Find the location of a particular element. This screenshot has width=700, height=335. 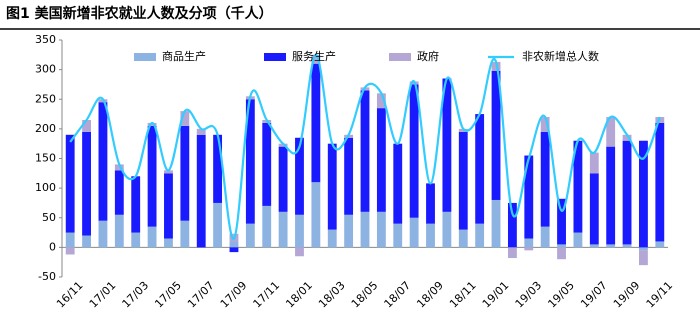

x-tick-label: 17/09 is located at coordinates (234, 295).